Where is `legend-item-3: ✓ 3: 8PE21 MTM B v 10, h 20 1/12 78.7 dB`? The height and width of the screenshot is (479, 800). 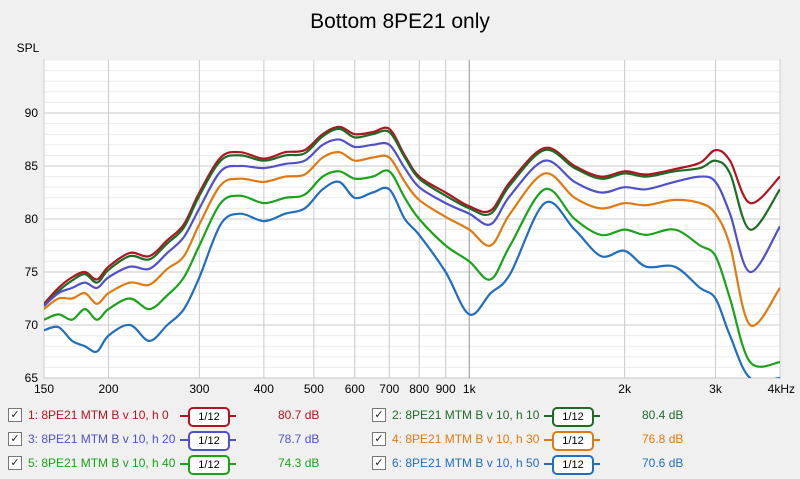 legend-item-3: ✓ 3: 8PE21 MTM B v 10, h 20 1/12 78.7 dB is located at coordinates (178, 440).